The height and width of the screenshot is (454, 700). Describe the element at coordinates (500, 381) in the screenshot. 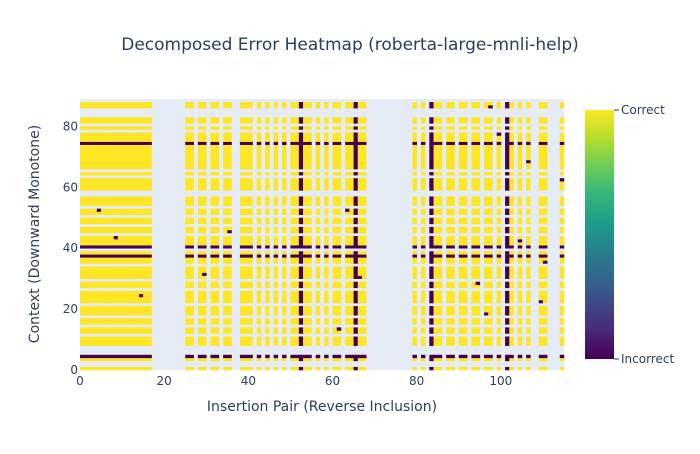

I see `x-tick-label: 100` at that location.